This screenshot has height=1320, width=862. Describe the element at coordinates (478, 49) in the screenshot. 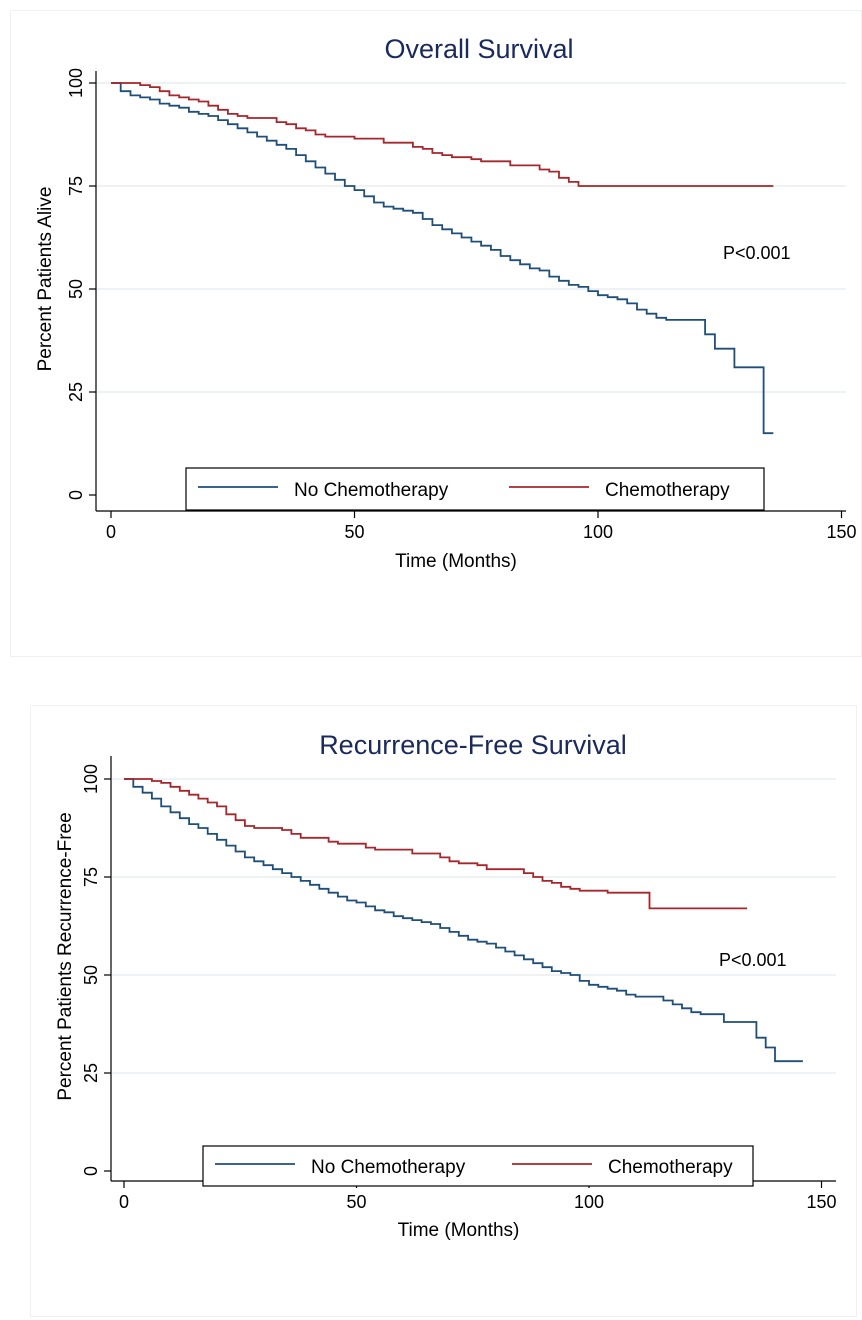

I see `chart-title: Overall Survival` at that location.